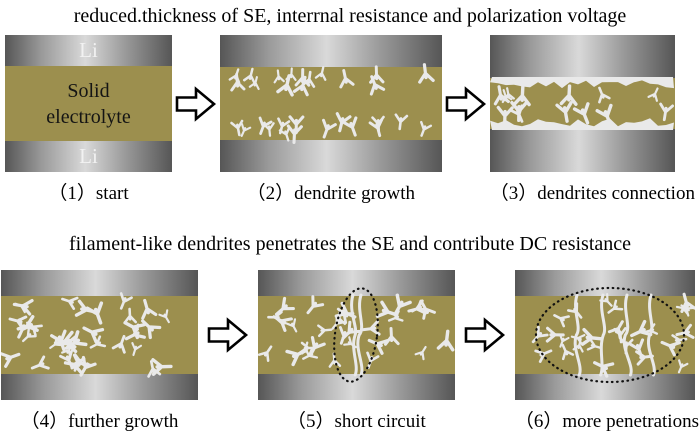 The width and height of the screenshot is (700, 443). What do you see at coordinates (606, 421) in the screenshot?
I see `step-6-caption: （6）more penetrations` at bounding box center [606, 421].